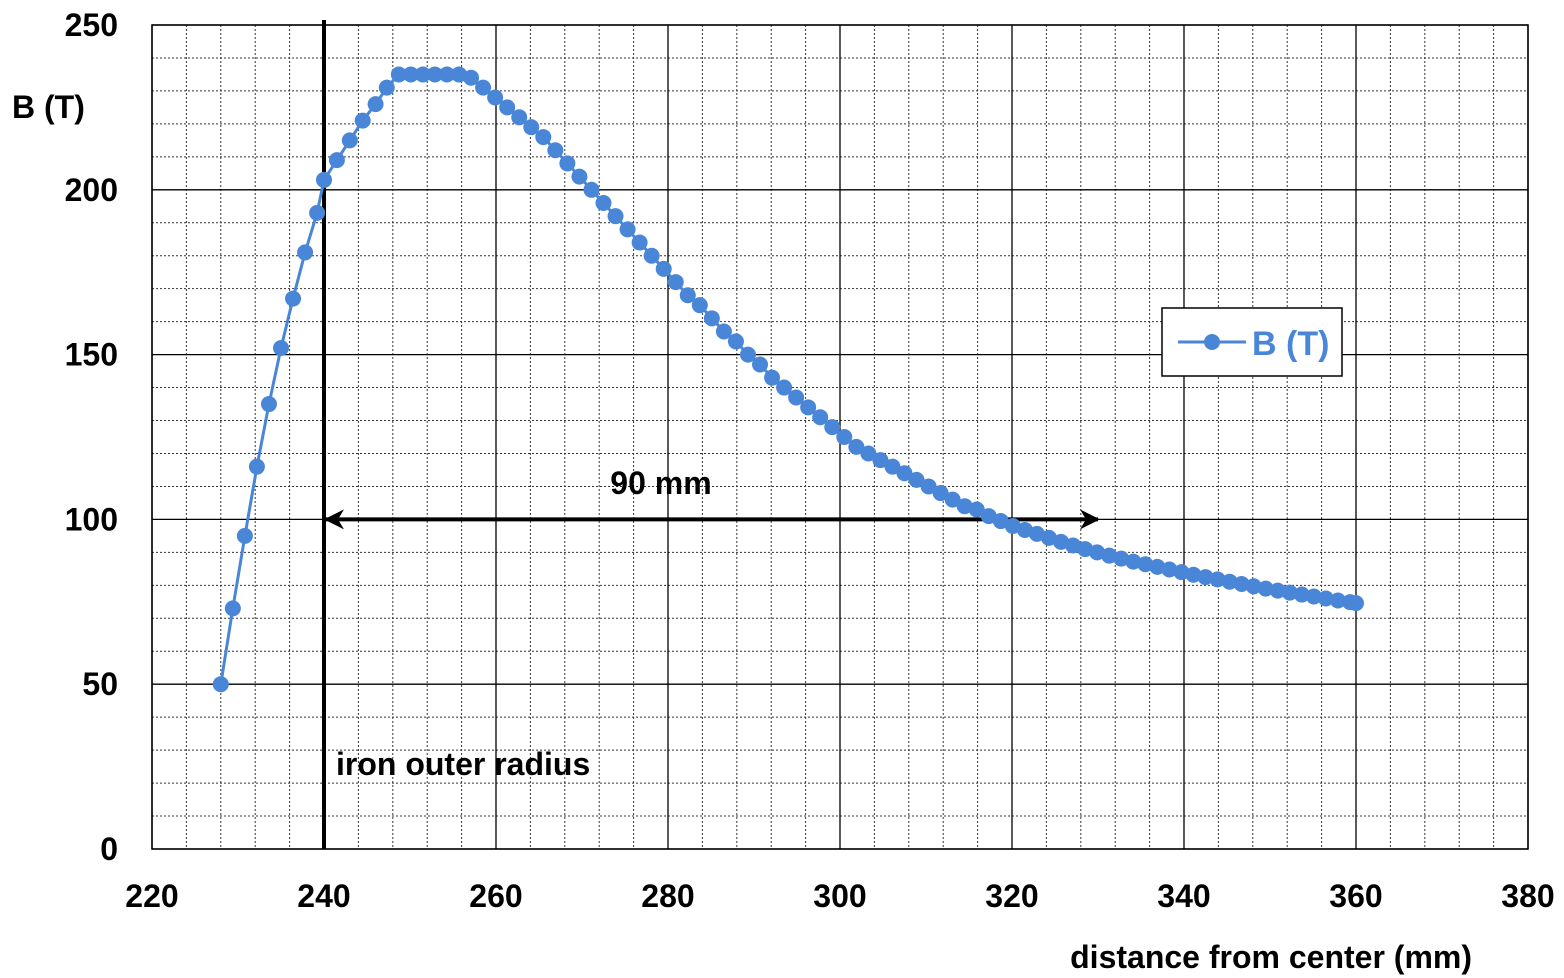 The width and height of the screenshot is (1564, 978). Describe the element at coordinates (463, 764) in the screenshot. I see `iron-radius-label: iron outer radius` at that location.